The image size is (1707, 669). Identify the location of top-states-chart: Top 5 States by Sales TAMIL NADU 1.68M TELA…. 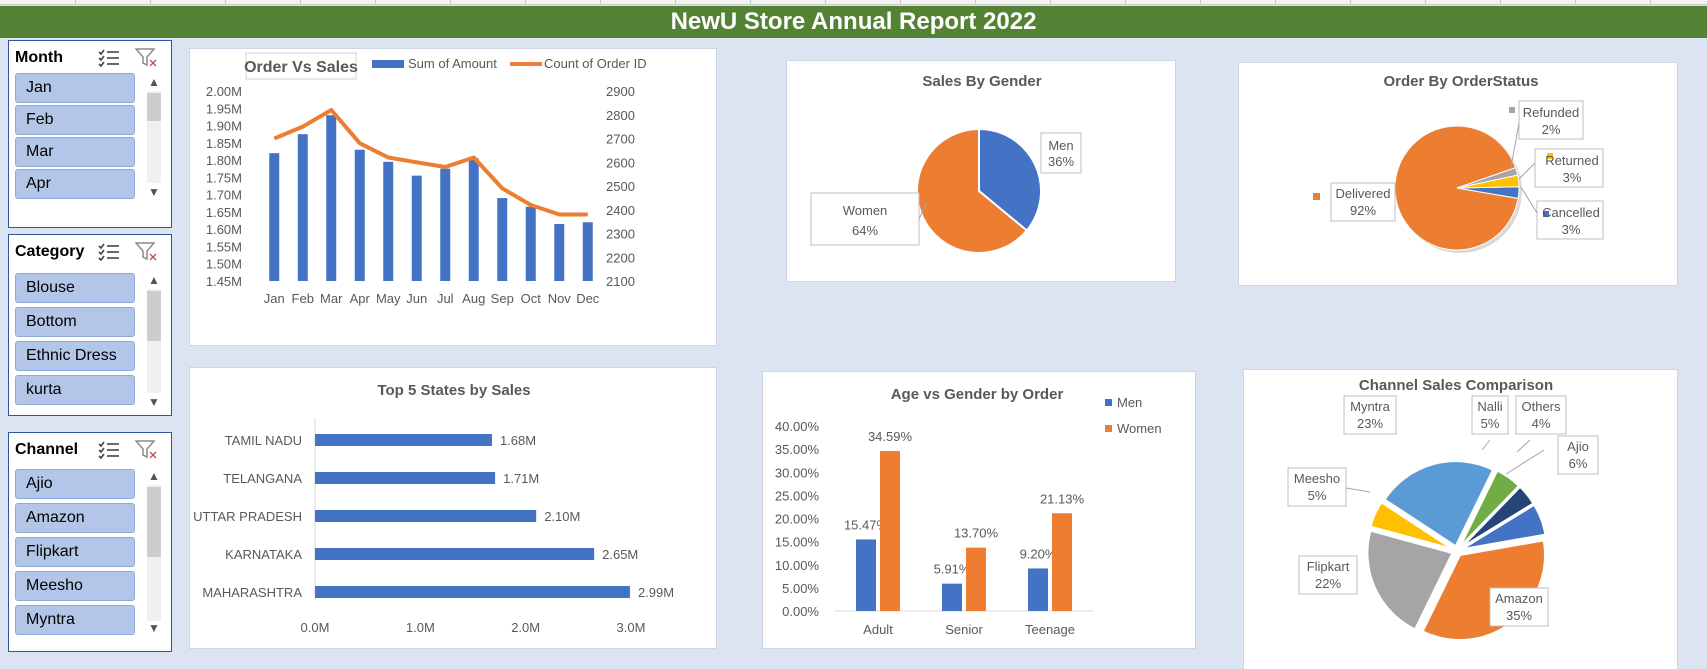
(453, 508).